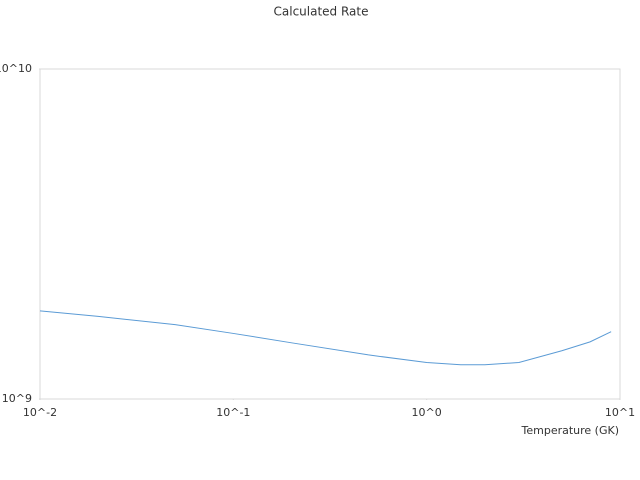 Image resolution: width=640 pixels, height=480 pixels. What do you see at coordinates (570, 430) in the screenshot?
I see `x-axis-title: Temperature (GK)` at bounding box center [570, 430].